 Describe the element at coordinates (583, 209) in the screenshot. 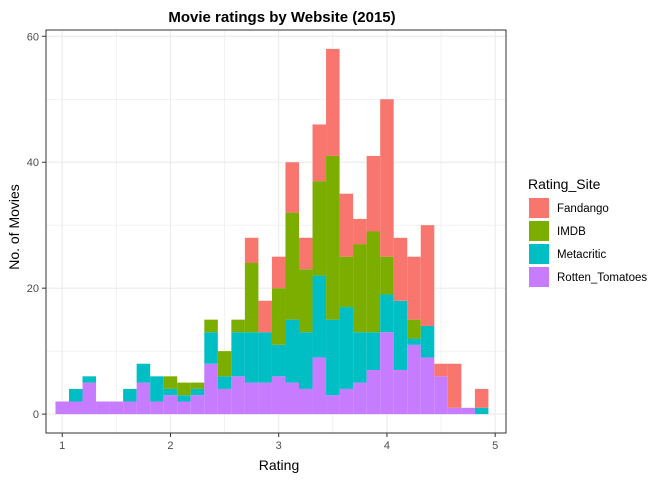

I see `legend-label: Fandango` at that location.